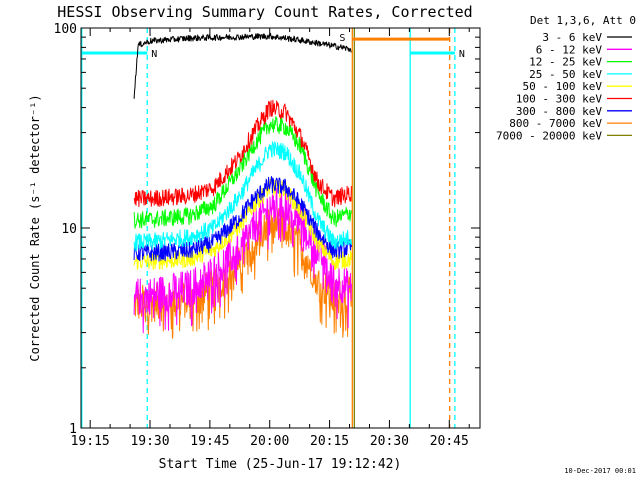  What do you see at coordinates (69, 229) in the screenshot?
I see `y-tick-label-1: 10` at bounding box center [69, 229].